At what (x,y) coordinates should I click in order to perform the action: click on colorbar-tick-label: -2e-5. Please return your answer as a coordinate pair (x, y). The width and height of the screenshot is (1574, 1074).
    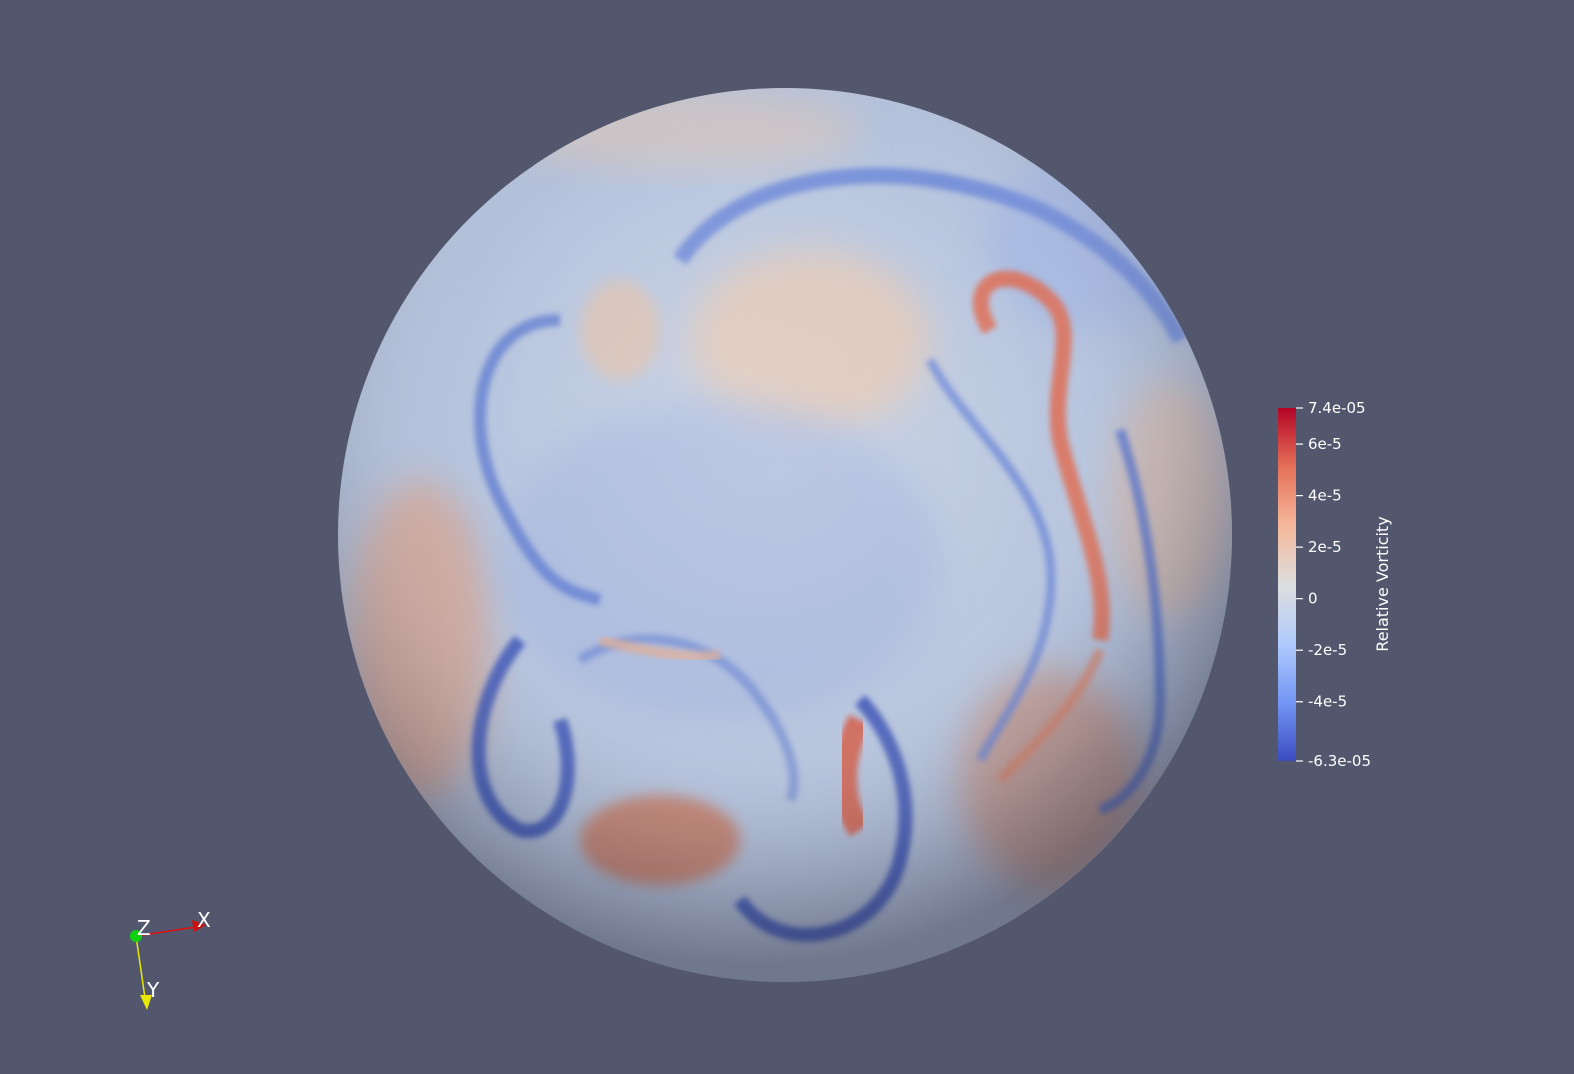
    Looking at the image, I should click on (1327, 650).